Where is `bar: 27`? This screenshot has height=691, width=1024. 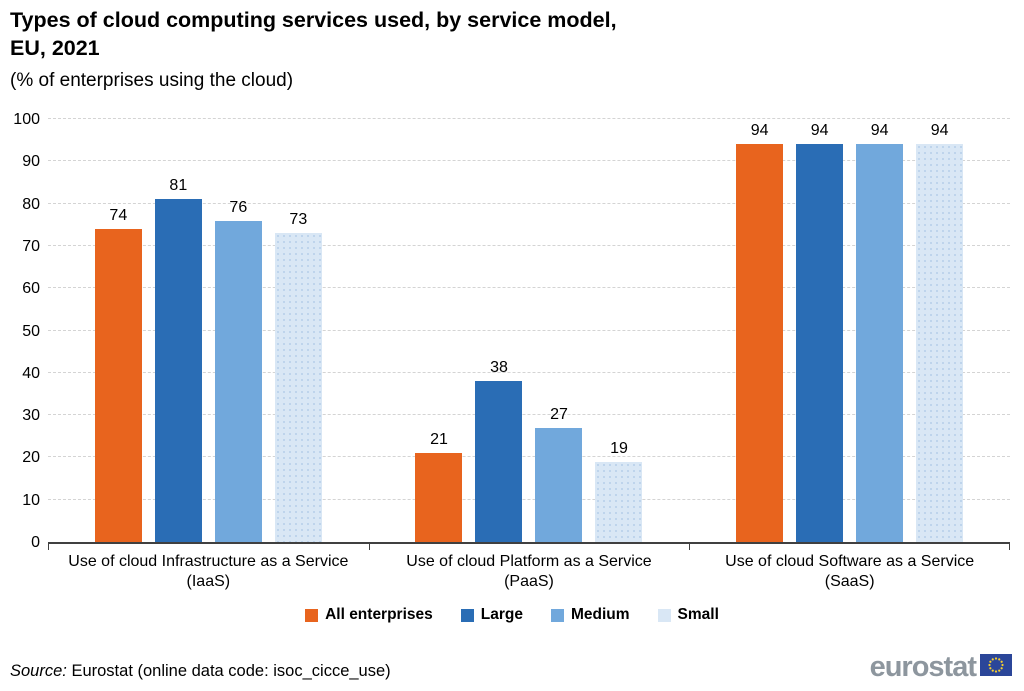
bar: 27 is located at coordinates (559, 474).